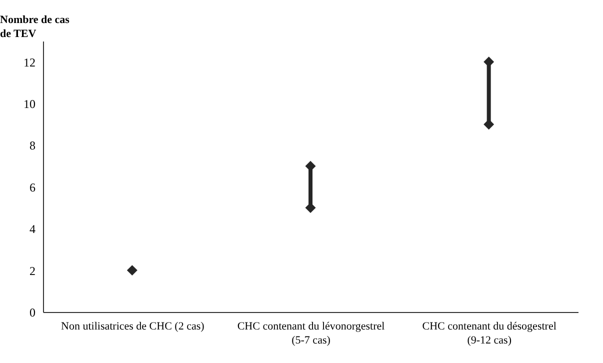 The height and width of the screenshot is (363, 603). Describe the element at coordinates (30, 104) in the screenshot. I see `y-tick-label: 10` at that location.